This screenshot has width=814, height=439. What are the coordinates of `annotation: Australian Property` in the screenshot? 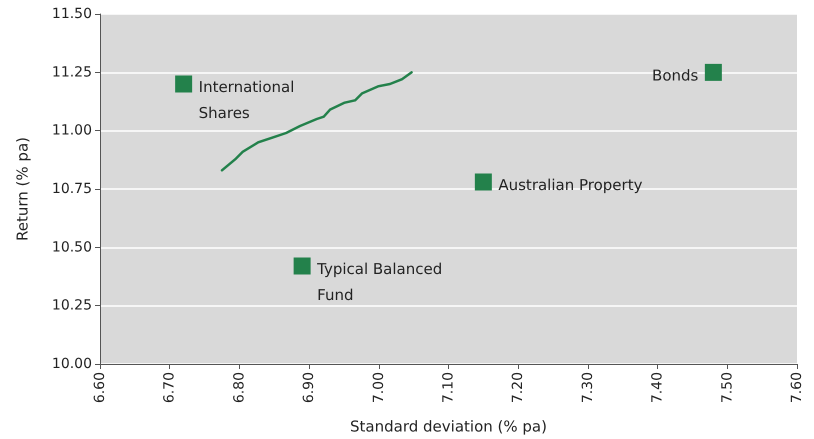 It's located at (570, 185).